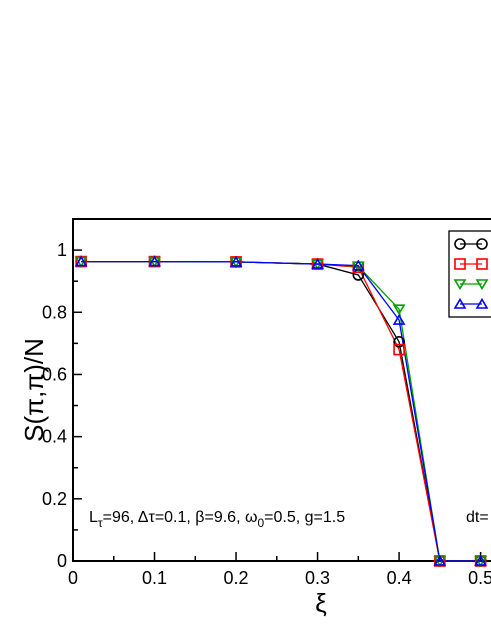 This screenshot has width=491, height=635. I want to click on y-tick-label: 0.8, so click(54, 312).